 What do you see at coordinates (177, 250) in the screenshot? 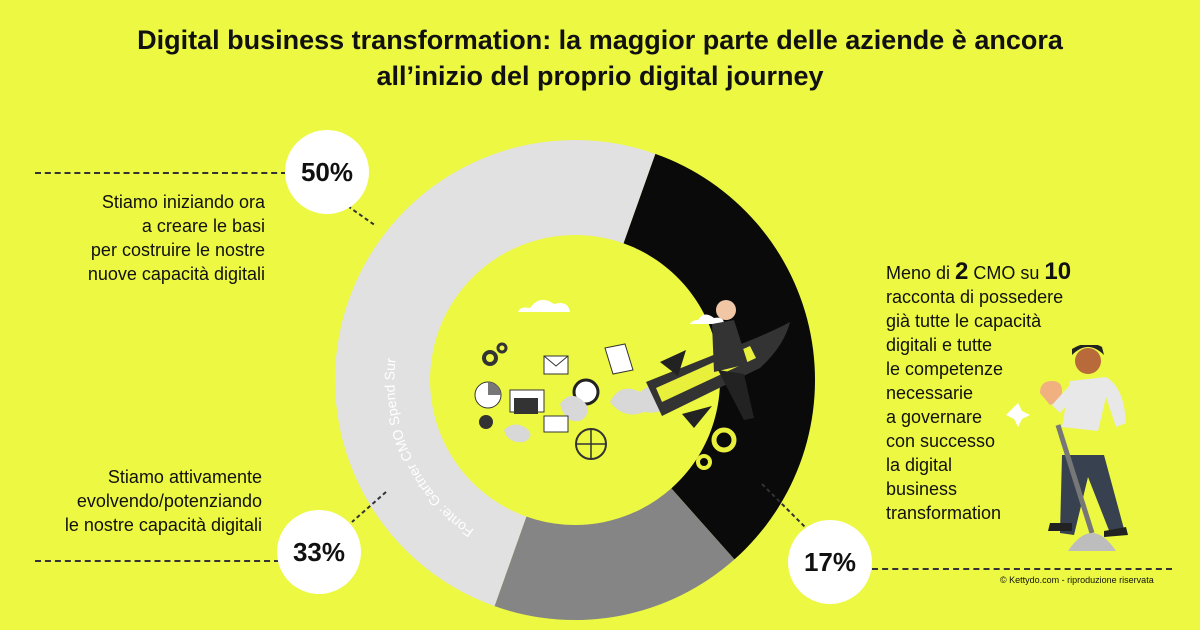
I see `callout-50-line: per costruire le nostre` at bounding box center [177, 250].